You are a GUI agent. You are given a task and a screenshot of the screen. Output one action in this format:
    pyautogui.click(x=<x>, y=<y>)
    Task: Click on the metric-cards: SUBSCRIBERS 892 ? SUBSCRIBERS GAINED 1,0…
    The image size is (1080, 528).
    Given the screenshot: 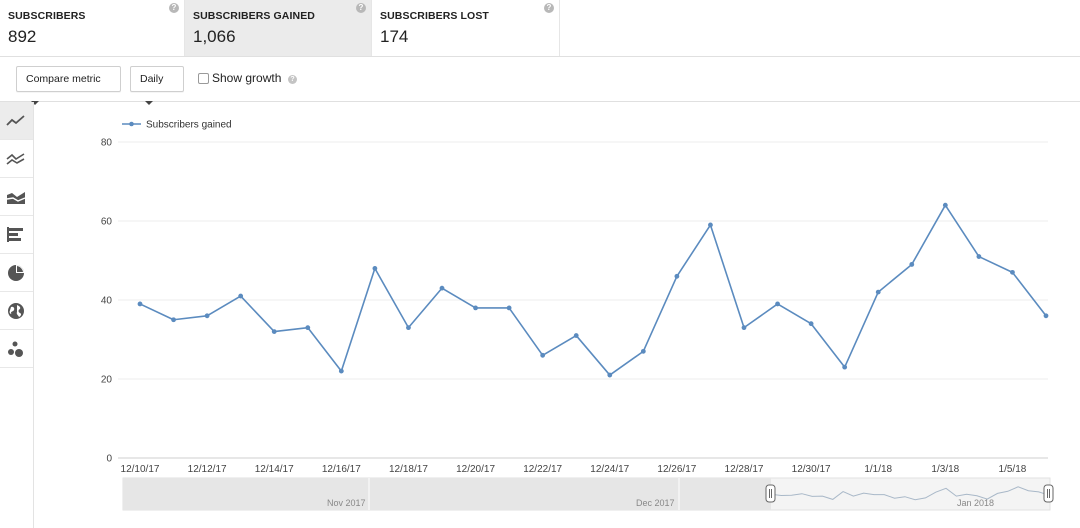 What is the action you would take?
    pyautogui.click(x=540, y=28)
    